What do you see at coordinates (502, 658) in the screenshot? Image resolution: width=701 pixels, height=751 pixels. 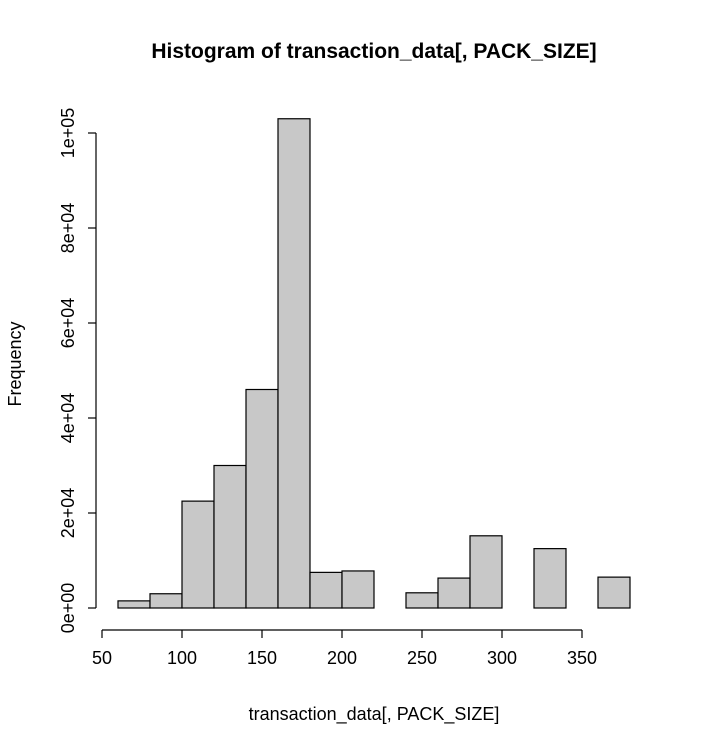 I see `x-tick-label: 300` at bounding box center [502, 658].